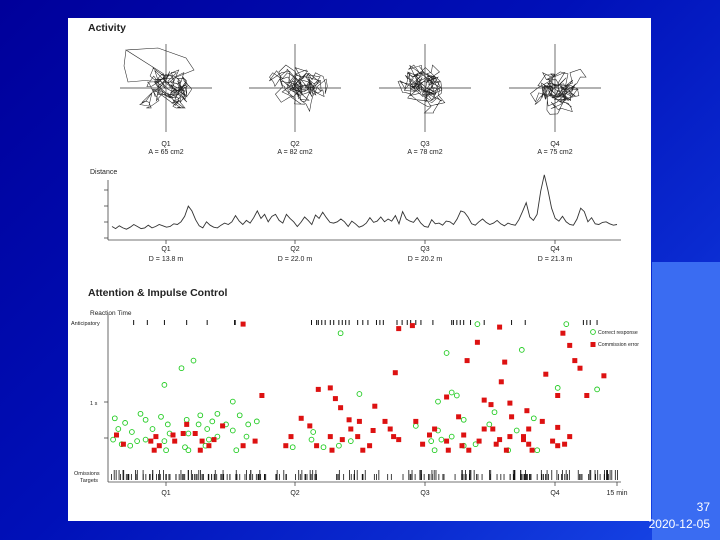  I want to click on distance-value-label: D = 21.3 m, so click(555, 259).